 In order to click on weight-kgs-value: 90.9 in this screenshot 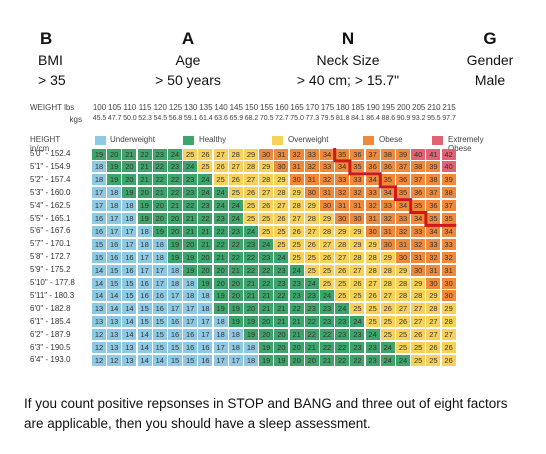, I will do `click(403, 118)`.